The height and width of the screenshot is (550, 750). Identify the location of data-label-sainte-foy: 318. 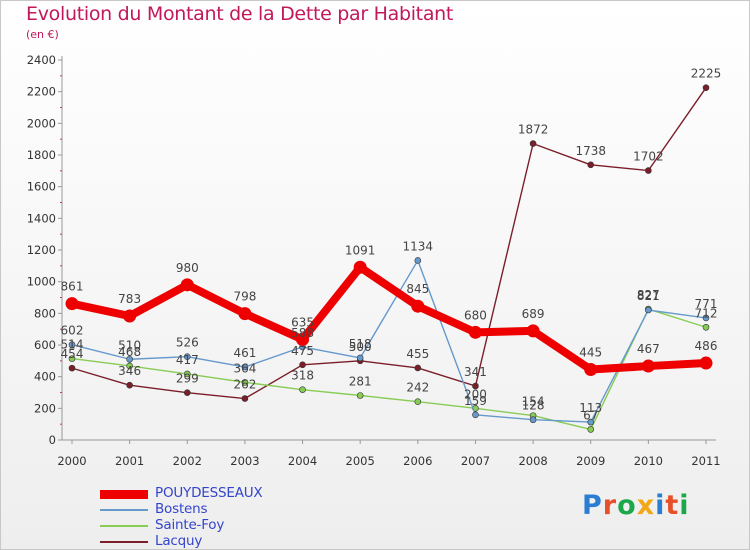
(302, 376).